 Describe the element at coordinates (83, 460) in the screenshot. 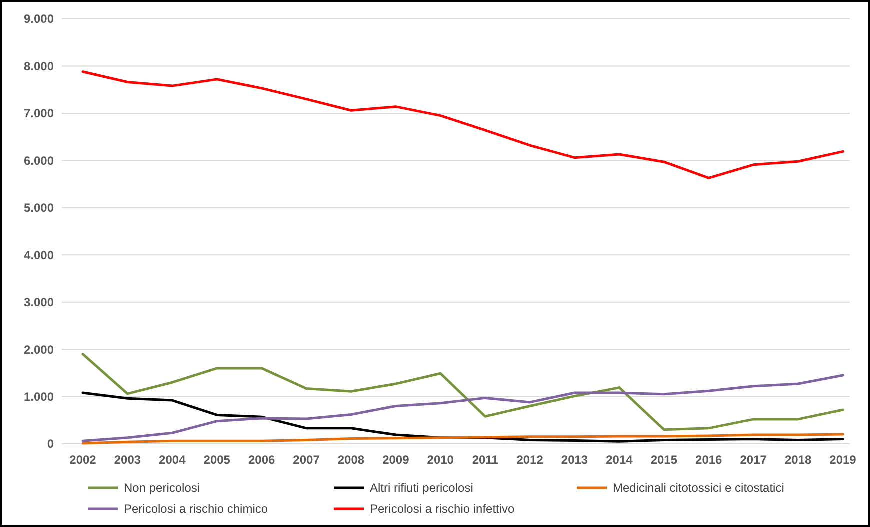

I see `x-tick-label: 2002` at that location.